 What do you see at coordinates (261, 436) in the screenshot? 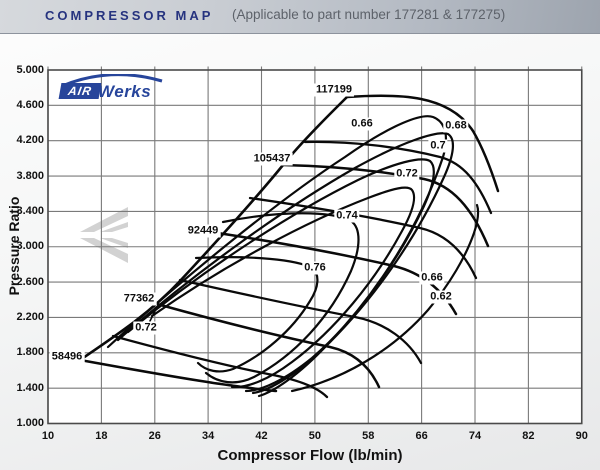
I see `x-tick-42: 42` at bounding box center [261, 436].